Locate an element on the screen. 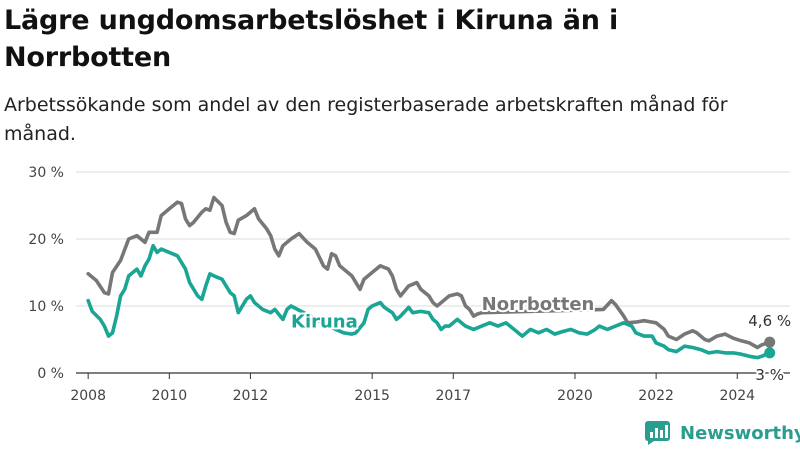 The image size is (800, 450). end-label-kiruna: 3 % is located at coordinates (769, 375).